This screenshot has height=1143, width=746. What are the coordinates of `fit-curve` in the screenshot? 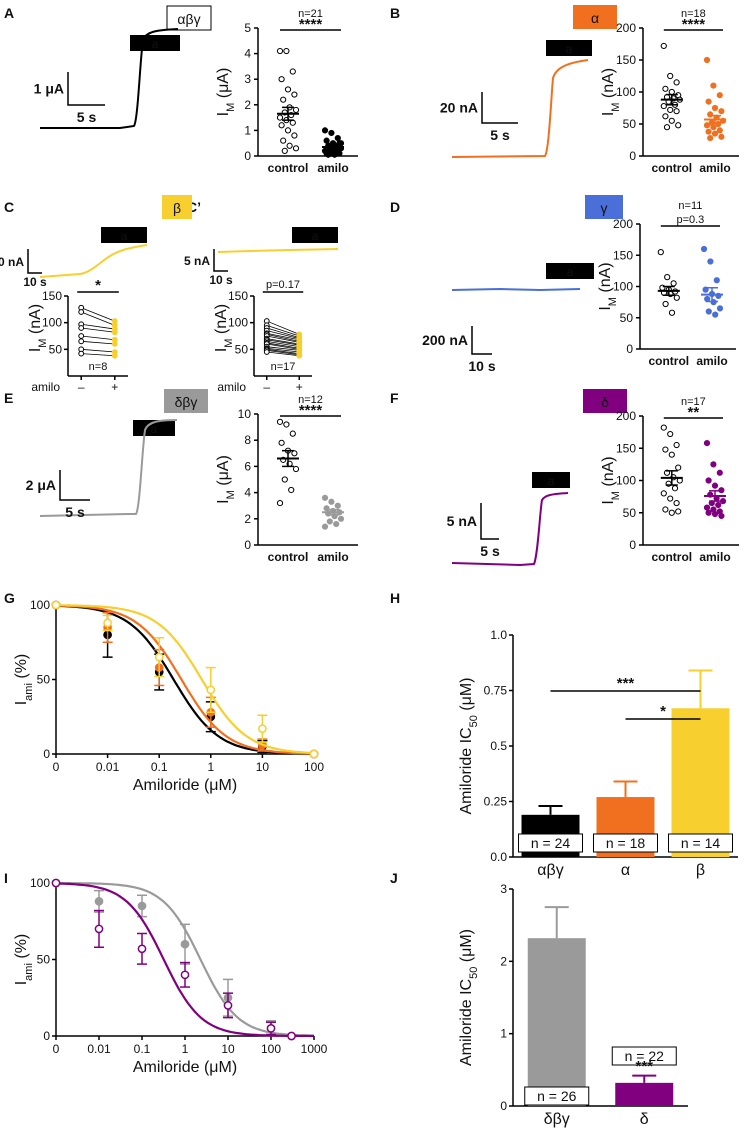 It's located at (184, 679).